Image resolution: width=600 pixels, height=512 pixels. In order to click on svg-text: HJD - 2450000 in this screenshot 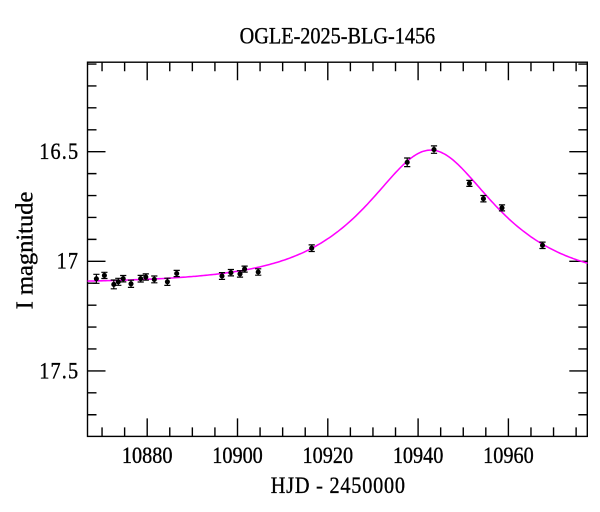, I will do `click(338, 485)`.